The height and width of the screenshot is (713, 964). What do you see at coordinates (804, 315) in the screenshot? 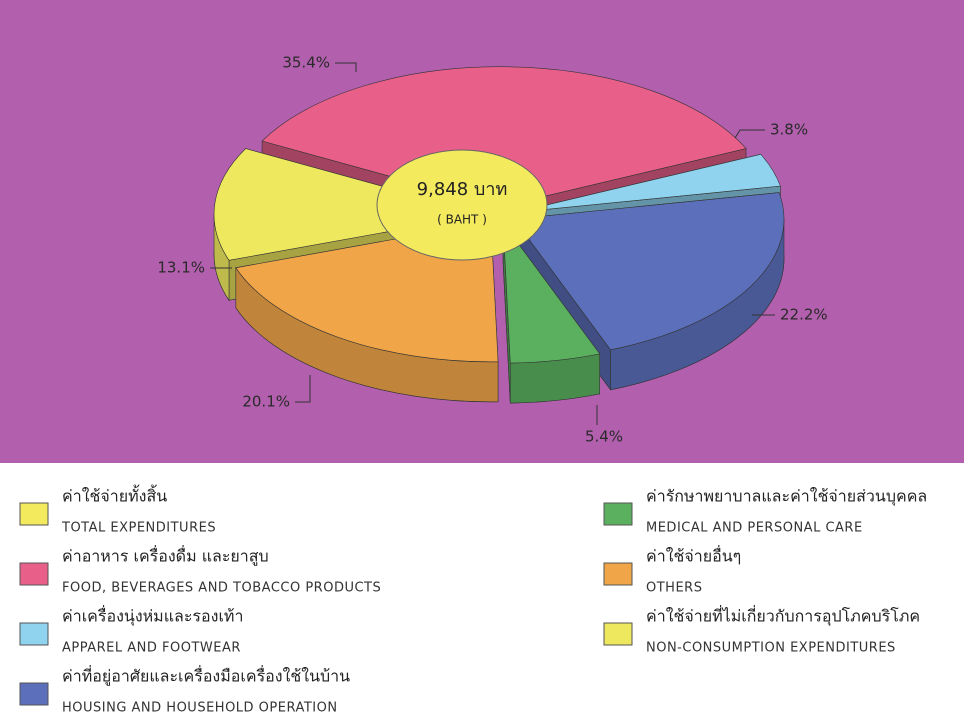
I see `value-label: 22.2%` at bounding box center [804, 315].